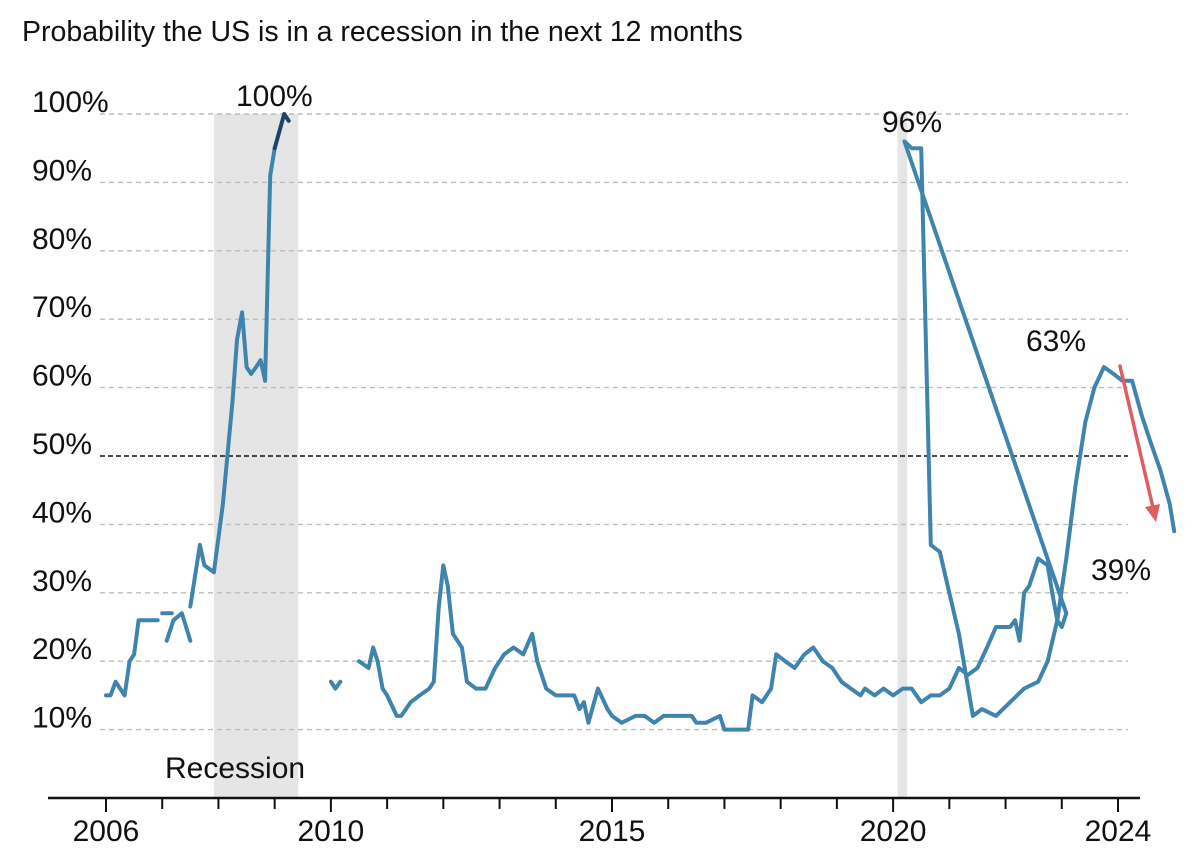  I want to click on y-tick-label: 90%, so click(62, 170).